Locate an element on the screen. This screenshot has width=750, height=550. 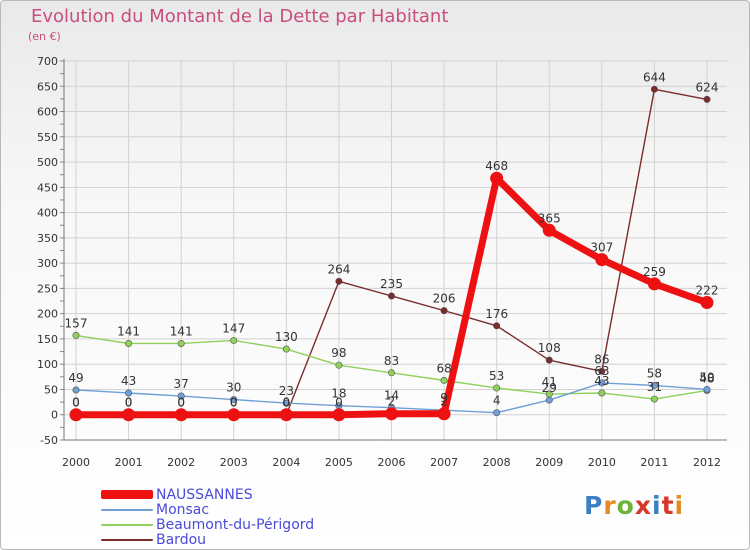
data-label: 18 is located at coordinates (338, 394).